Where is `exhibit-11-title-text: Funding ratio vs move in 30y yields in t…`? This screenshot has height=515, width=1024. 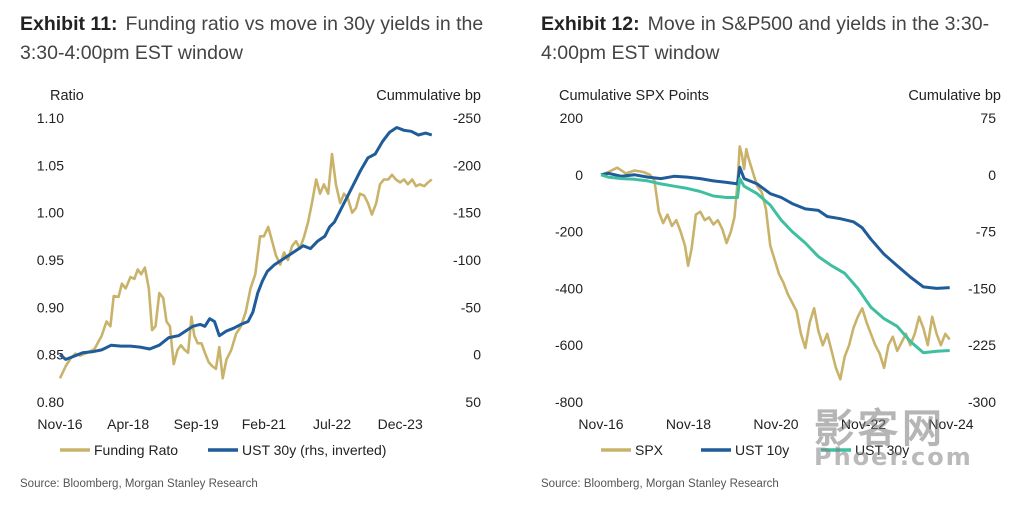
exhibit-11-title-text: Funding ratio vs move in 30y yields in t… is located at coordinates (252, 38).